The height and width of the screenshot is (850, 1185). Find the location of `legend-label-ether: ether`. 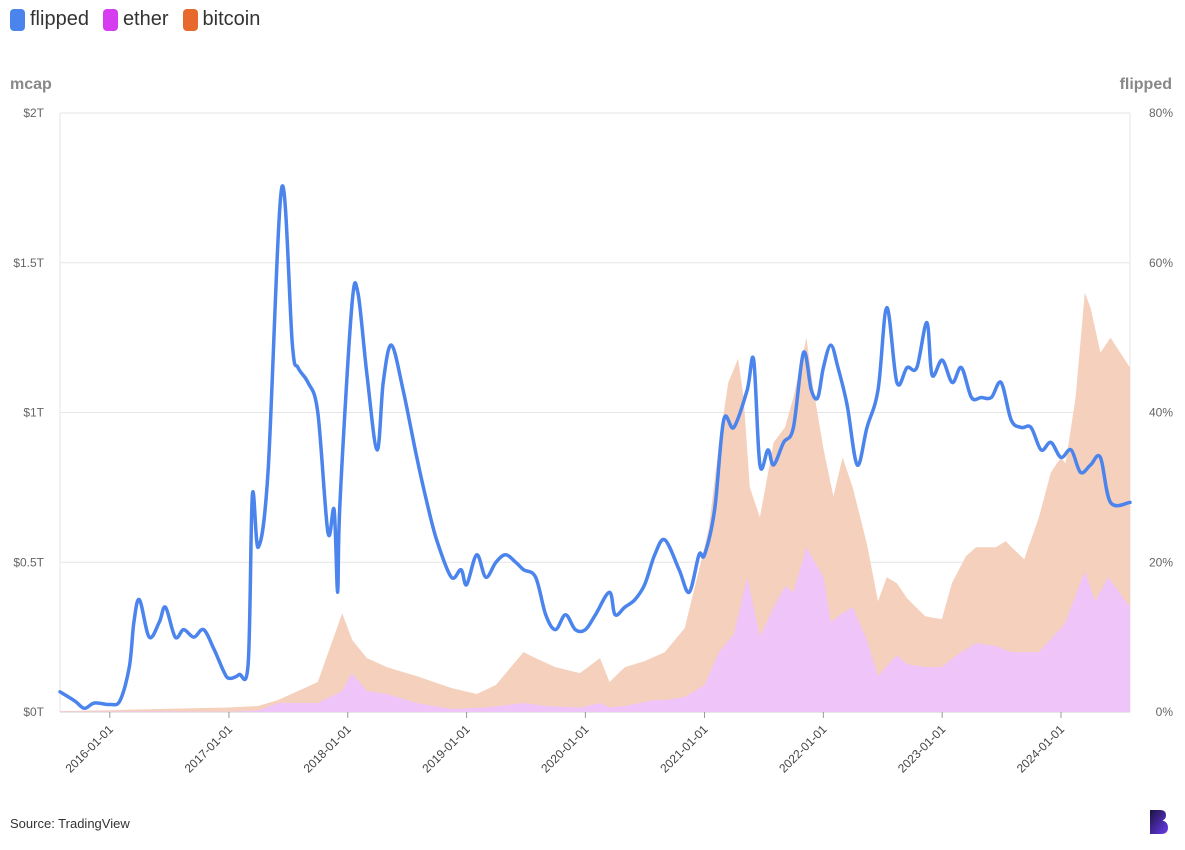

legend-label-ether: ether is located at coordinates (145, 19).